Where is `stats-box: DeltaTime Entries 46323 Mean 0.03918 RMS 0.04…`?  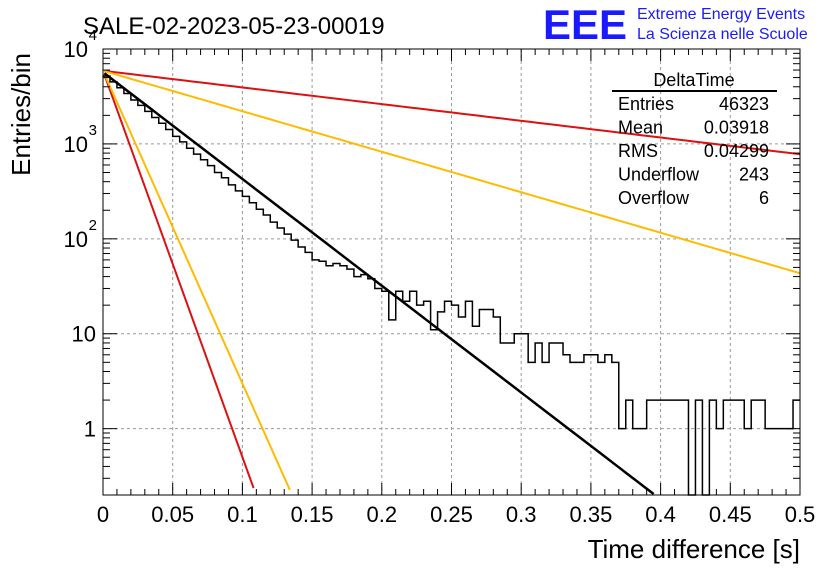 stats-box: DeltaTime Entries 46323 Mean 0.03918 RMS 0.04… is located at coordinates (694, 139).